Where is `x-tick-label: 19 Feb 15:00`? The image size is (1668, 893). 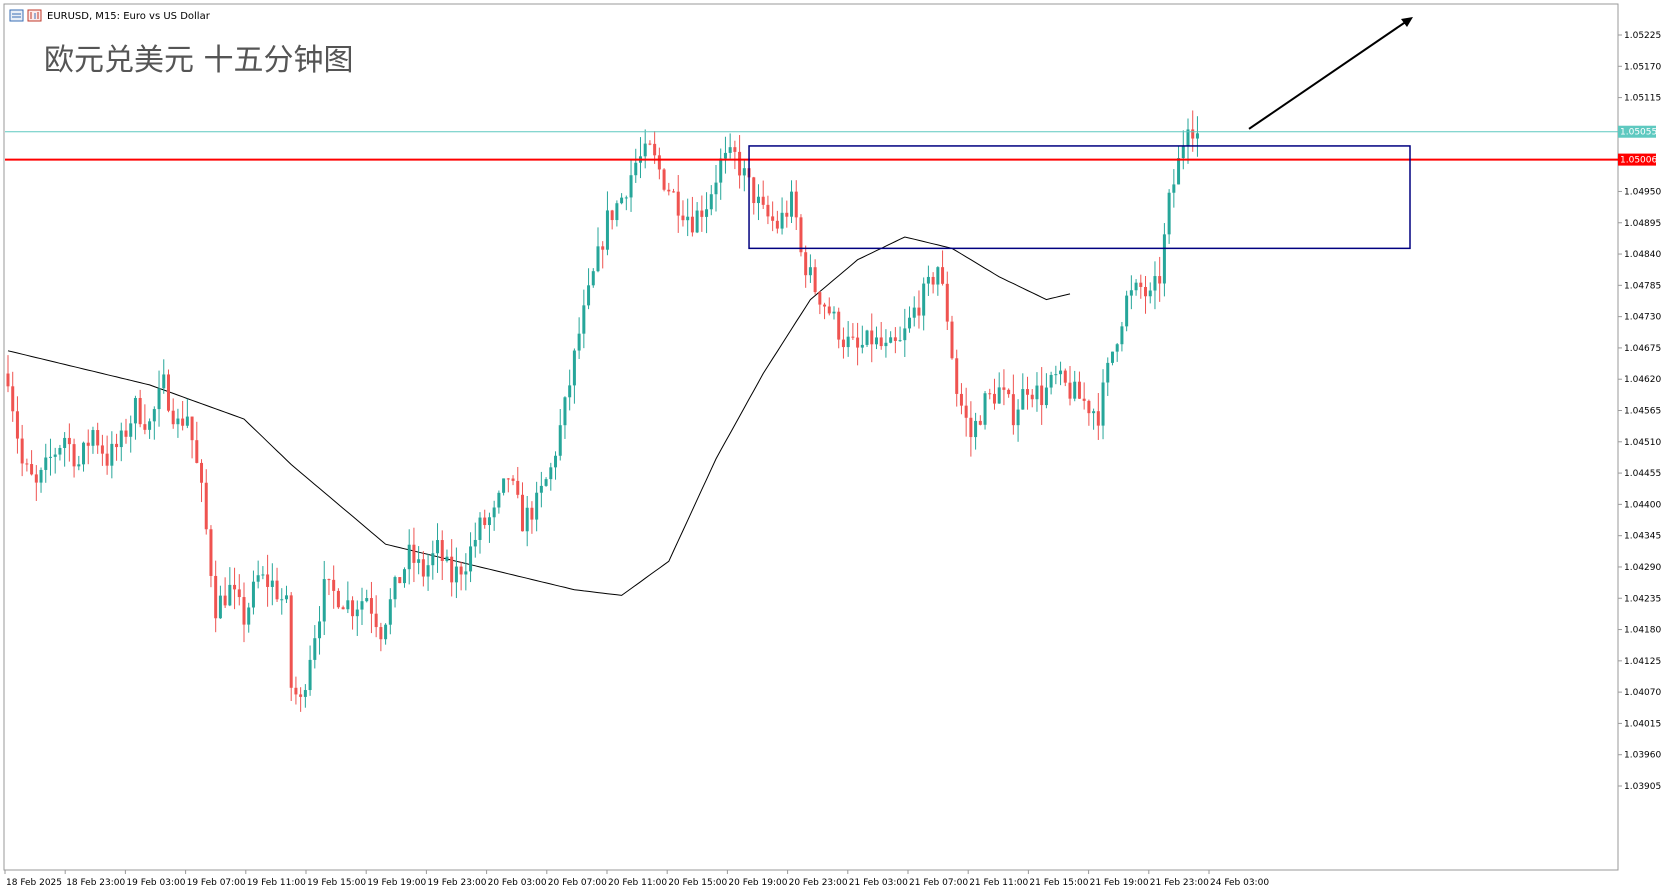 x-tick-label: 19 Feb 15:00 is located at coordinates (336, 883).